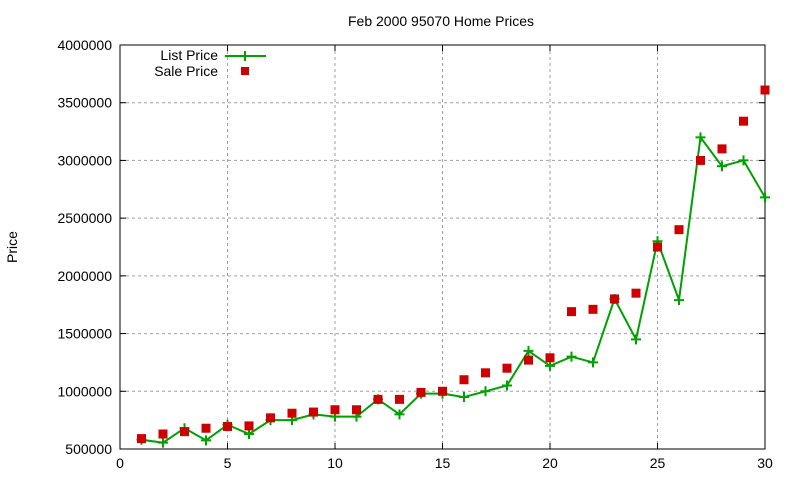 Image resolution: width=800 pixels, height=480 pixels. What do you see at coordinates (84, 160) in the screenshot?
I see `y-tick-label: 3000000` at bounding box center [84, 160].